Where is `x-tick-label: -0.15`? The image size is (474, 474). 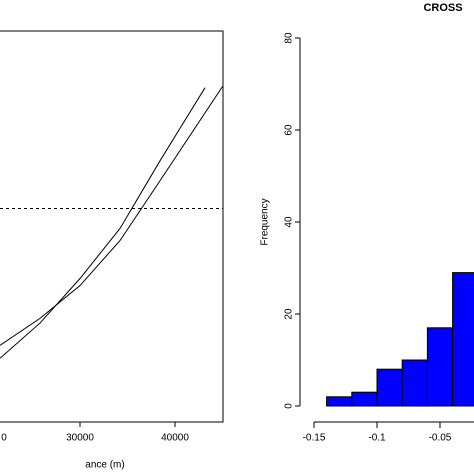 x-tick-label: -0.15 is located at coordinates (314, 438).